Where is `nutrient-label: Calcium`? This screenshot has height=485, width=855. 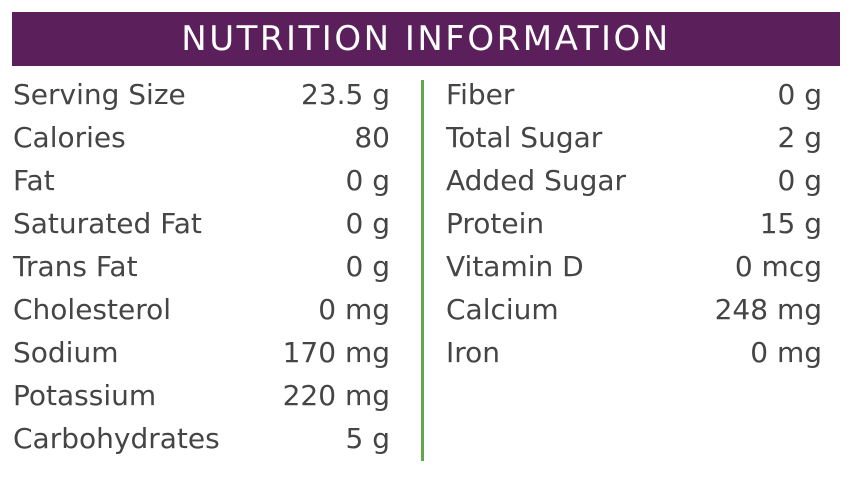
nutrient-label: Calcium is located at coordinates (502, 309).